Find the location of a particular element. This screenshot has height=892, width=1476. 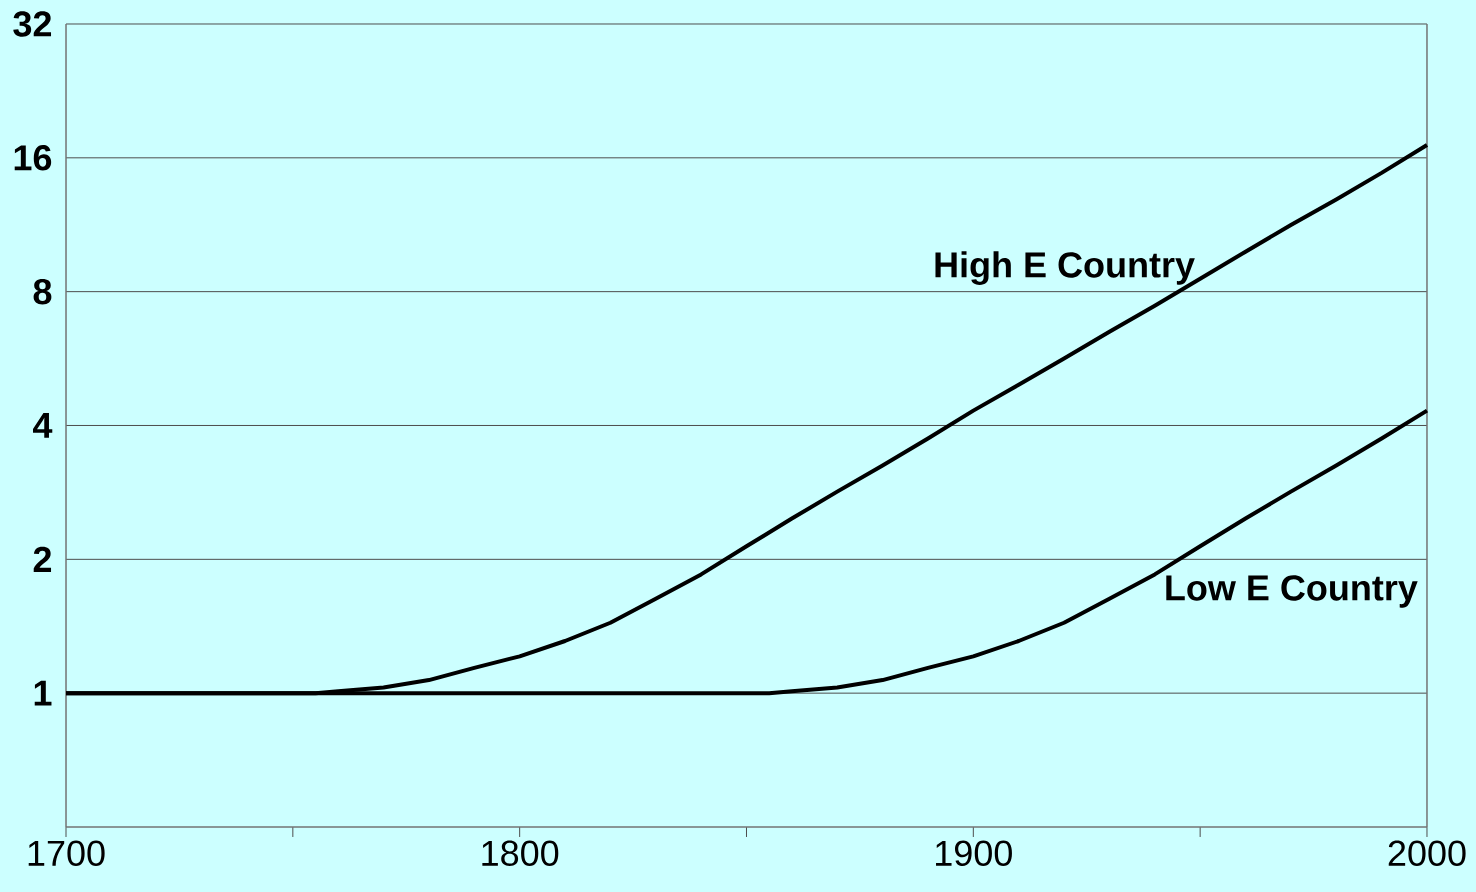

x-tick-label: 1900 is located at coordinates (974, 853).